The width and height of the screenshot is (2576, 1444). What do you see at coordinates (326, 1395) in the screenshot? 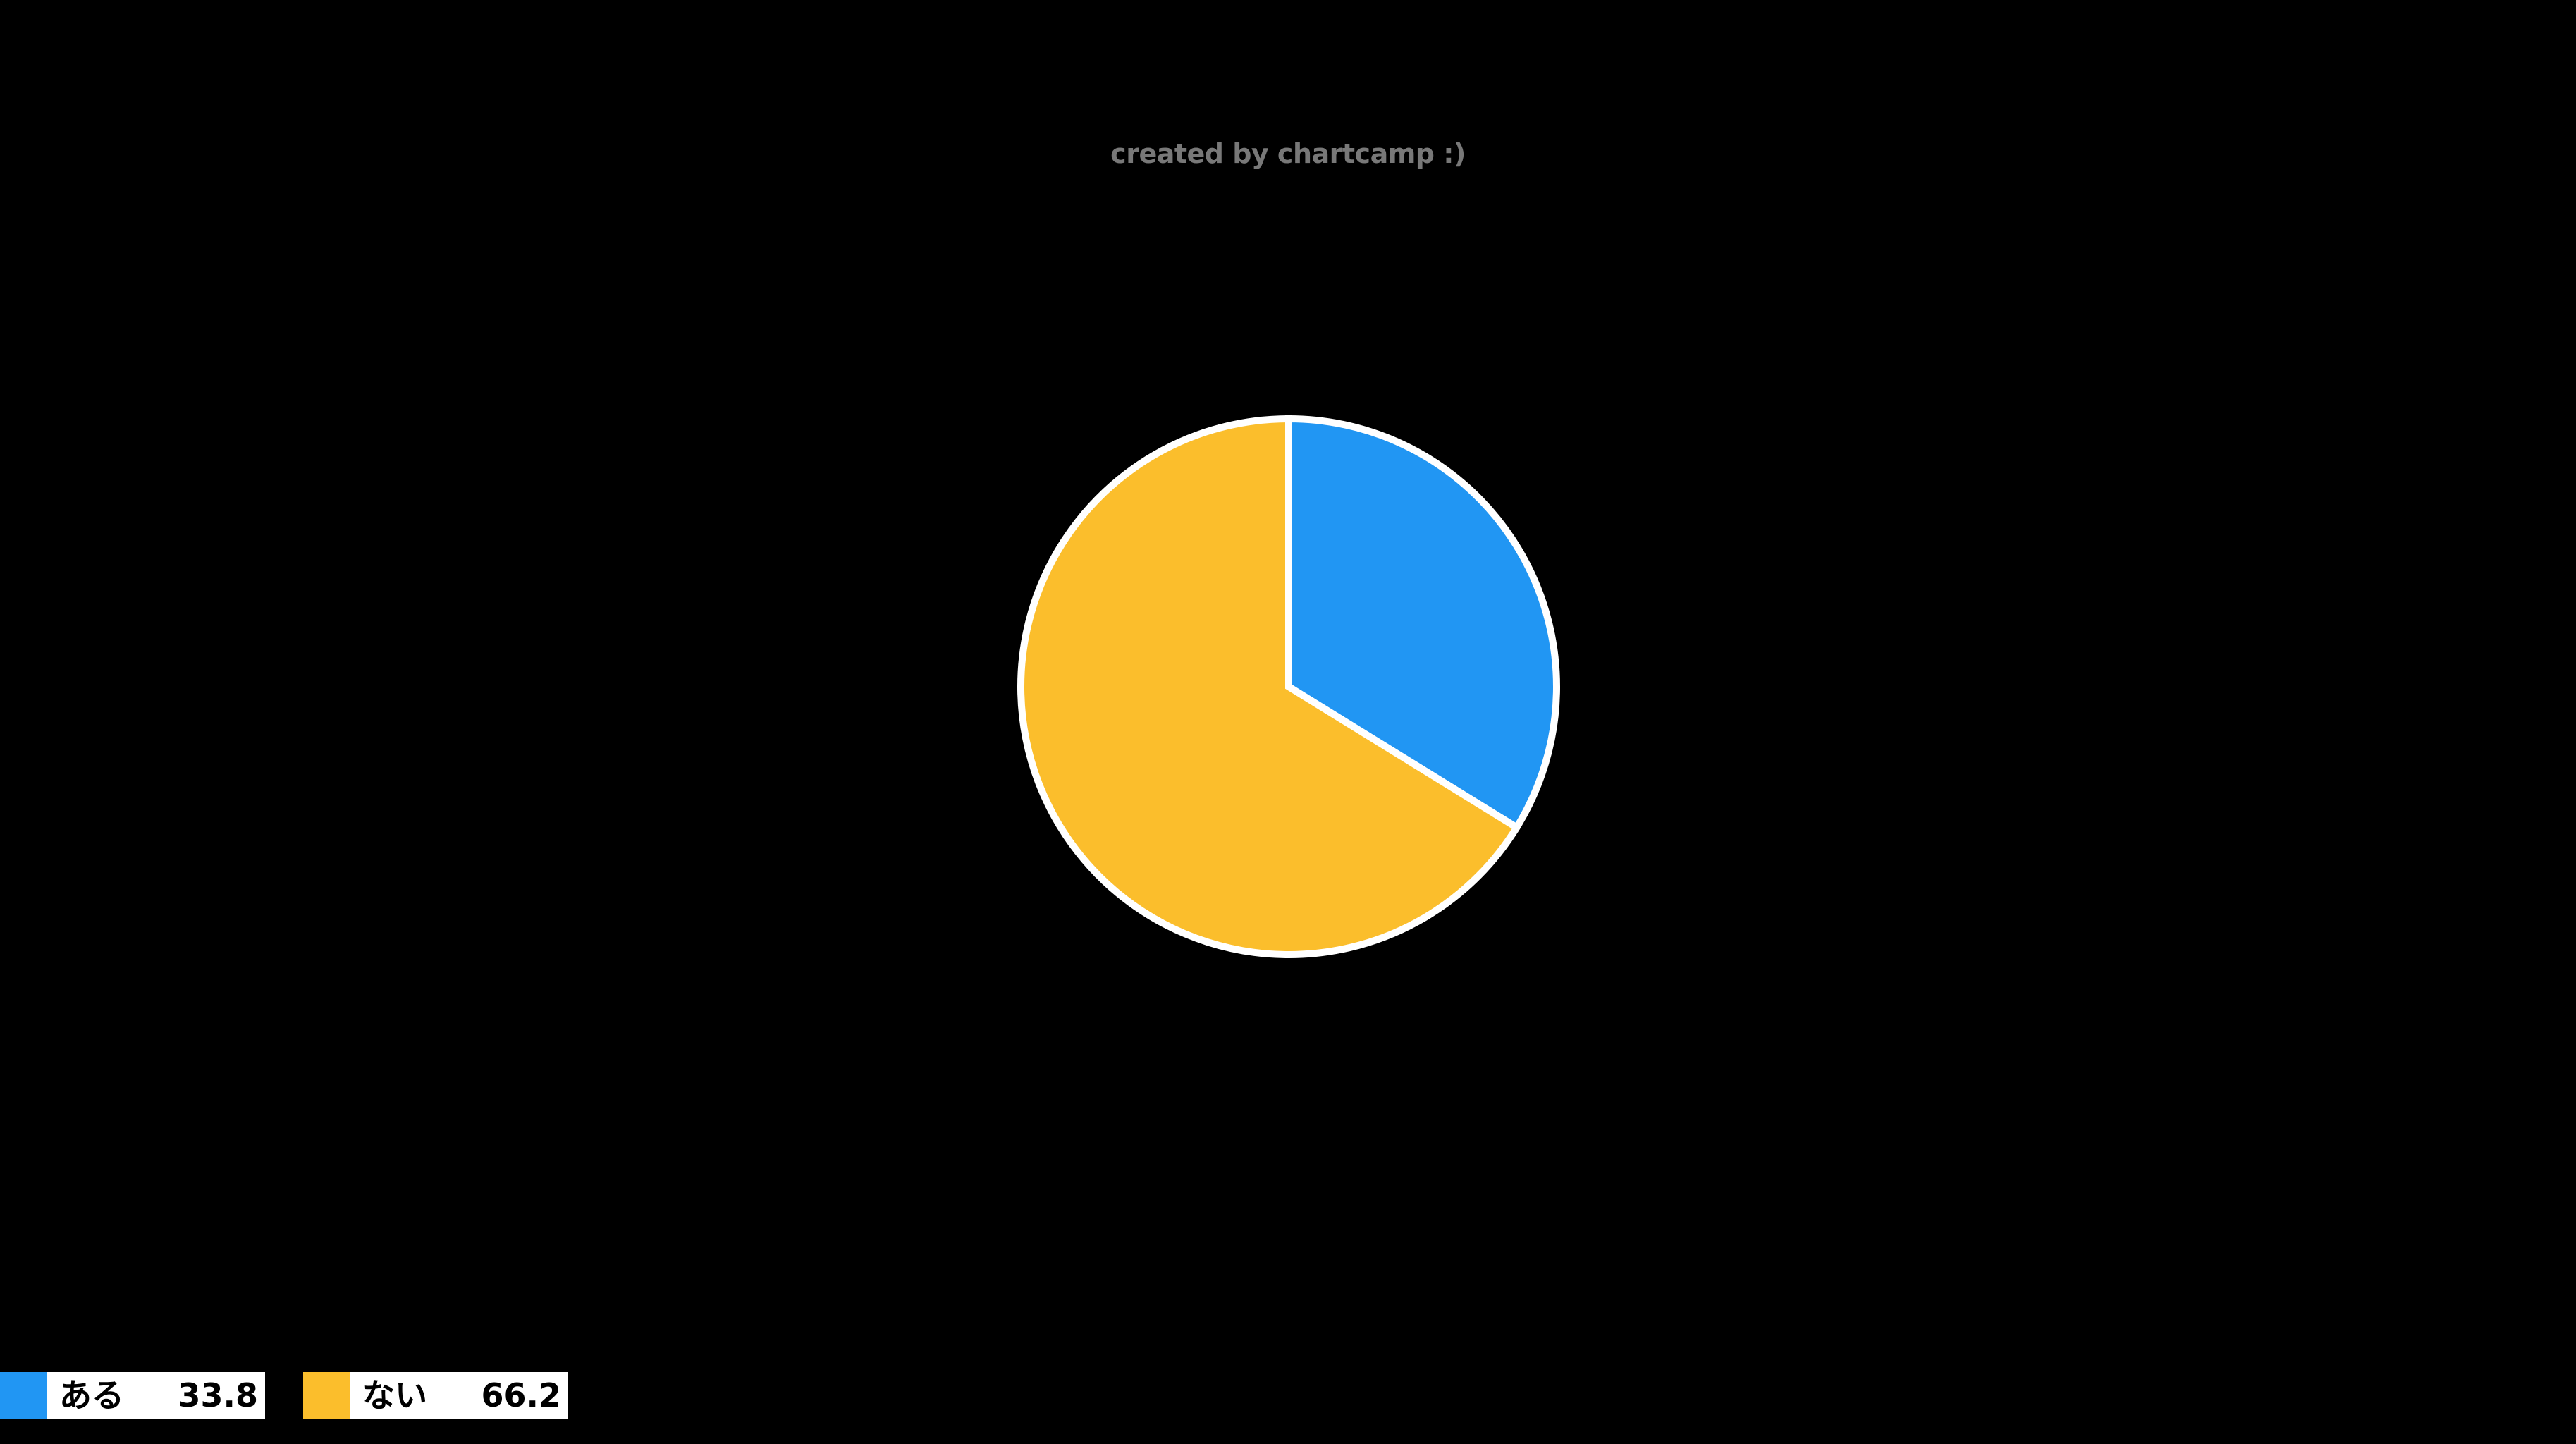
I see `legend-swatch-yellow-icon` at bounding box center [326, 1395].